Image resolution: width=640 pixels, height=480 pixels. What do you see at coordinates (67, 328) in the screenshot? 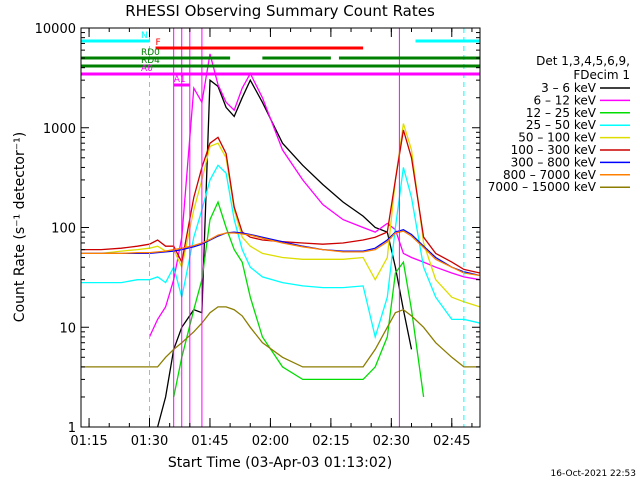
I see `y-tick-label: 10` at bounding box center [67, 328].